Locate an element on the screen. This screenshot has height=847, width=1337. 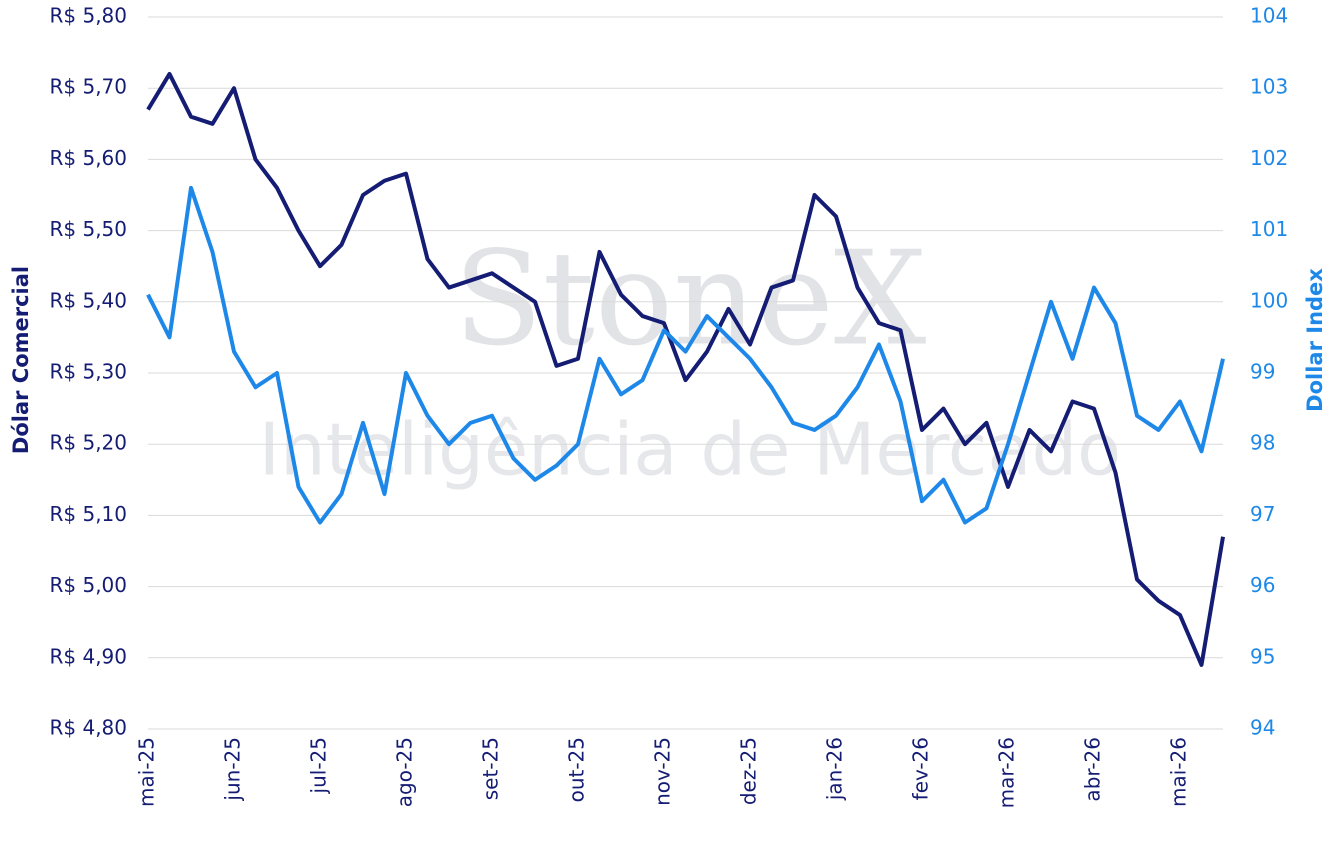
x-tick-label: jan-26 is located at coordinates (835, 769).